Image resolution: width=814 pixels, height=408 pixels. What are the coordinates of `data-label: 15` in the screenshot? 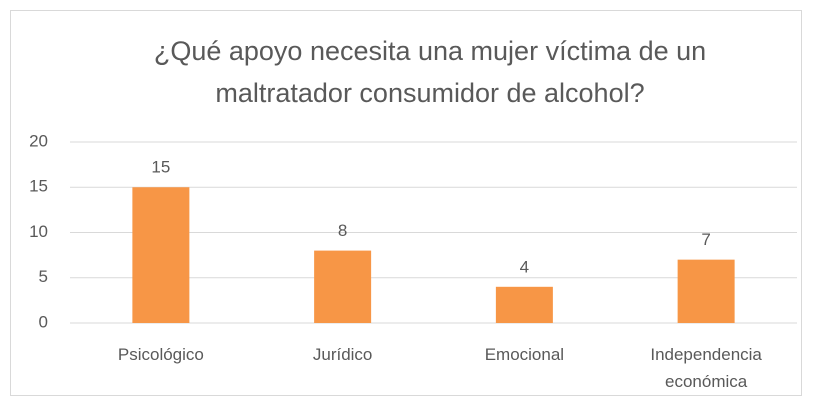 It's located at (160, 167).